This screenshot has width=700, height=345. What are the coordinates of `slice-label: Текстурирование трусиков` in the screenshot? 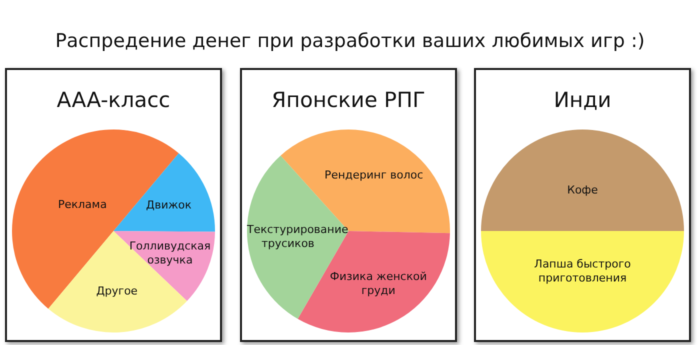 It's located at (297, 236).